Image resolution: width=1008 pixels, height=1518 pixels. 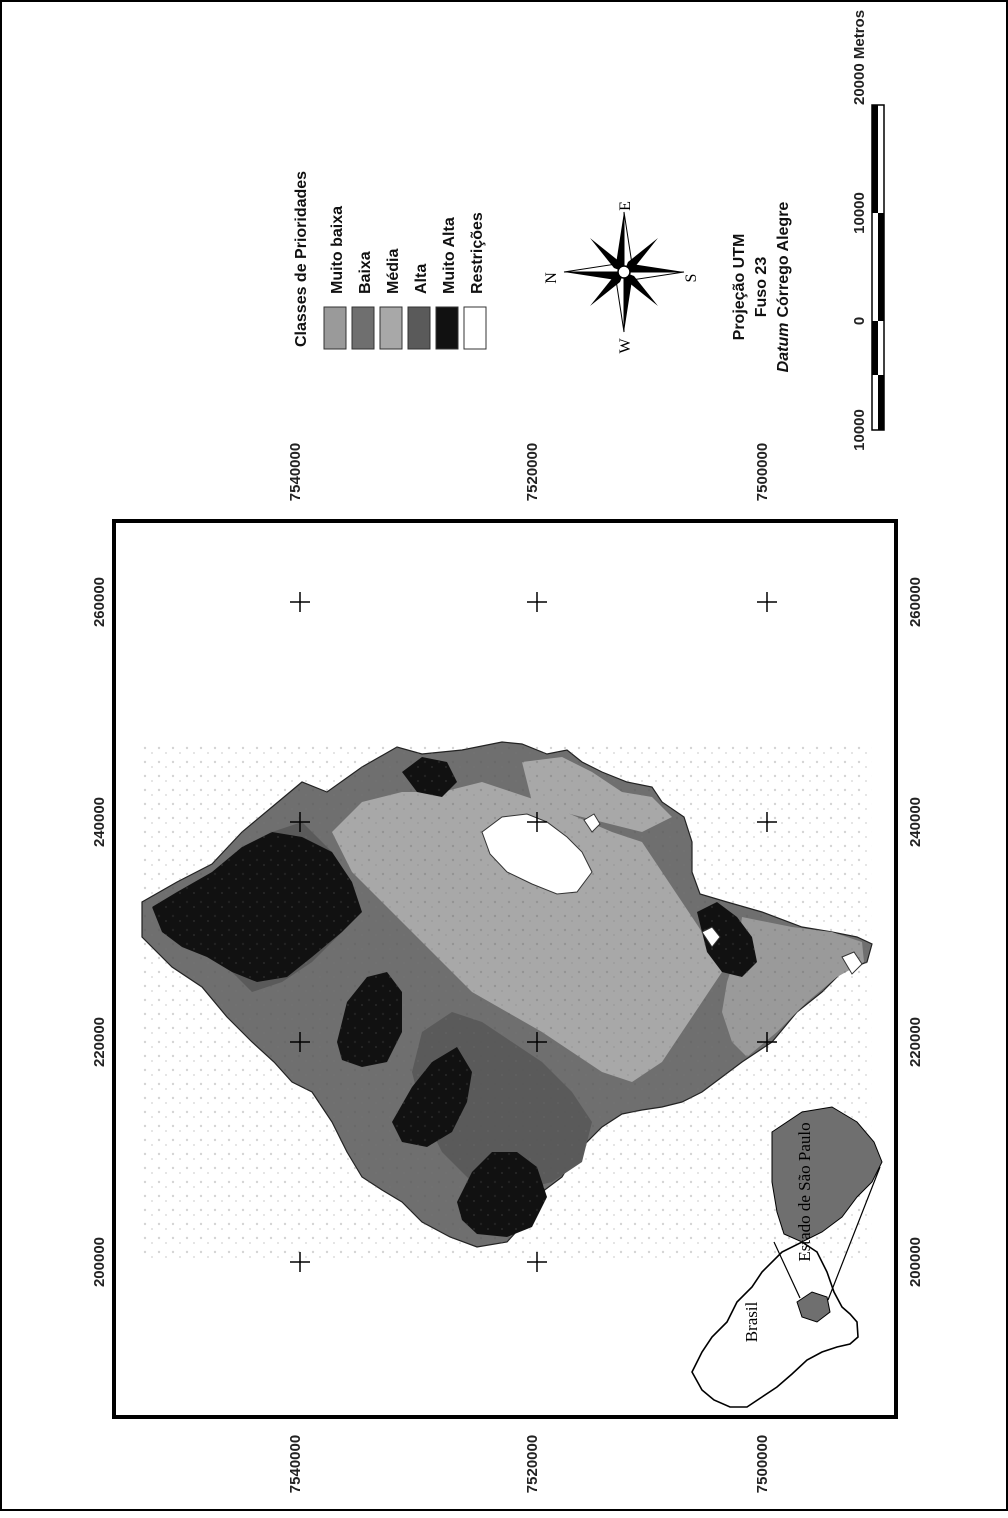 I want to click on easting-left-240000: 240000, so click(x=99, y=822).